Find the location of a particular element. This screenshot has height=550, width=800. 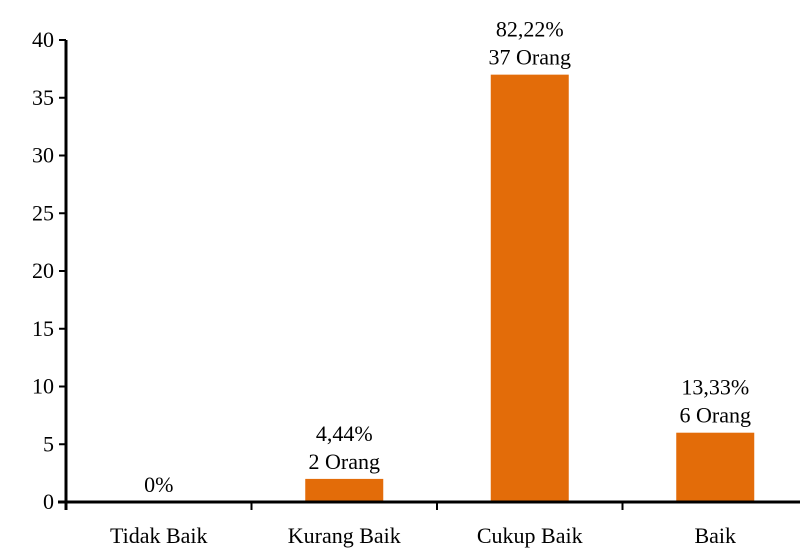

x-category-label: Kurang Baik is located at coordinates (344, 535).